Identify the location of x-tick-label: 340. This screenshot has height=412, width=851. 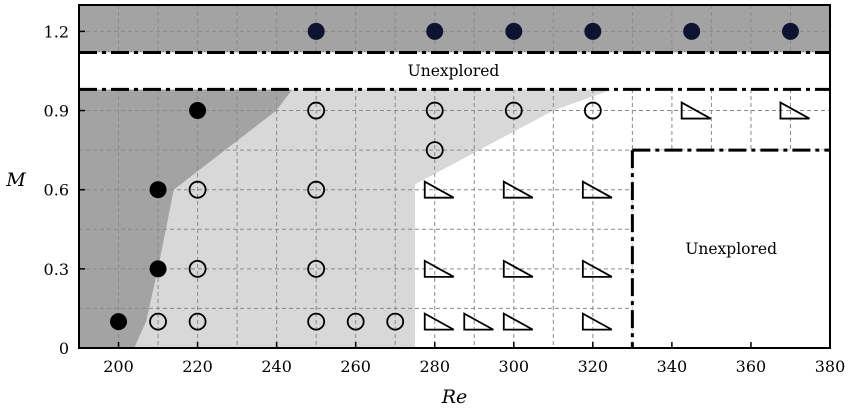
(672, 366).